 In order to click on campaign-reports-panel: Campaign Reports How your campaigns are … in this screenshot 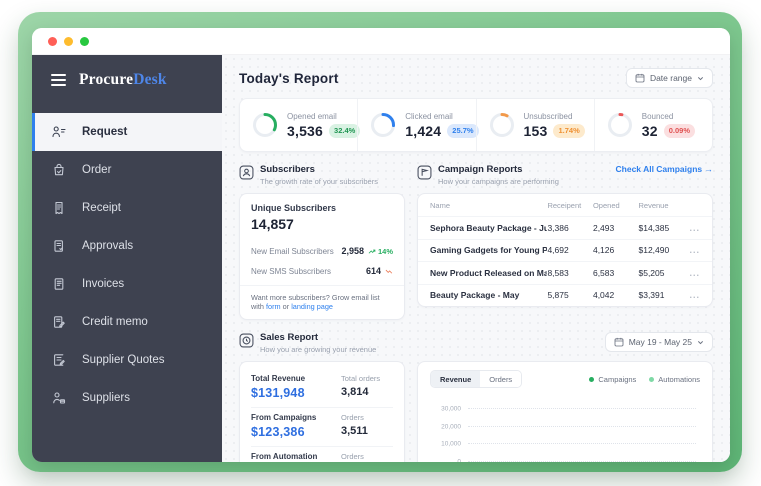, I will do `click(565, 242)`.